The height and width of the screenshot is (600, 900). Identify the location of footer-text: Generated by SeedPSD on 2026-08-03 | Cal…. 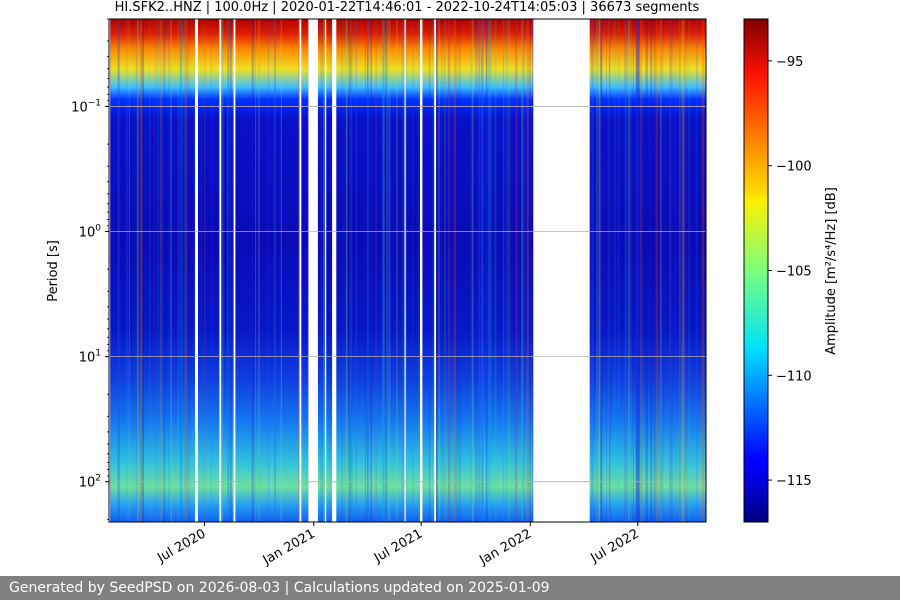
(279, 588).